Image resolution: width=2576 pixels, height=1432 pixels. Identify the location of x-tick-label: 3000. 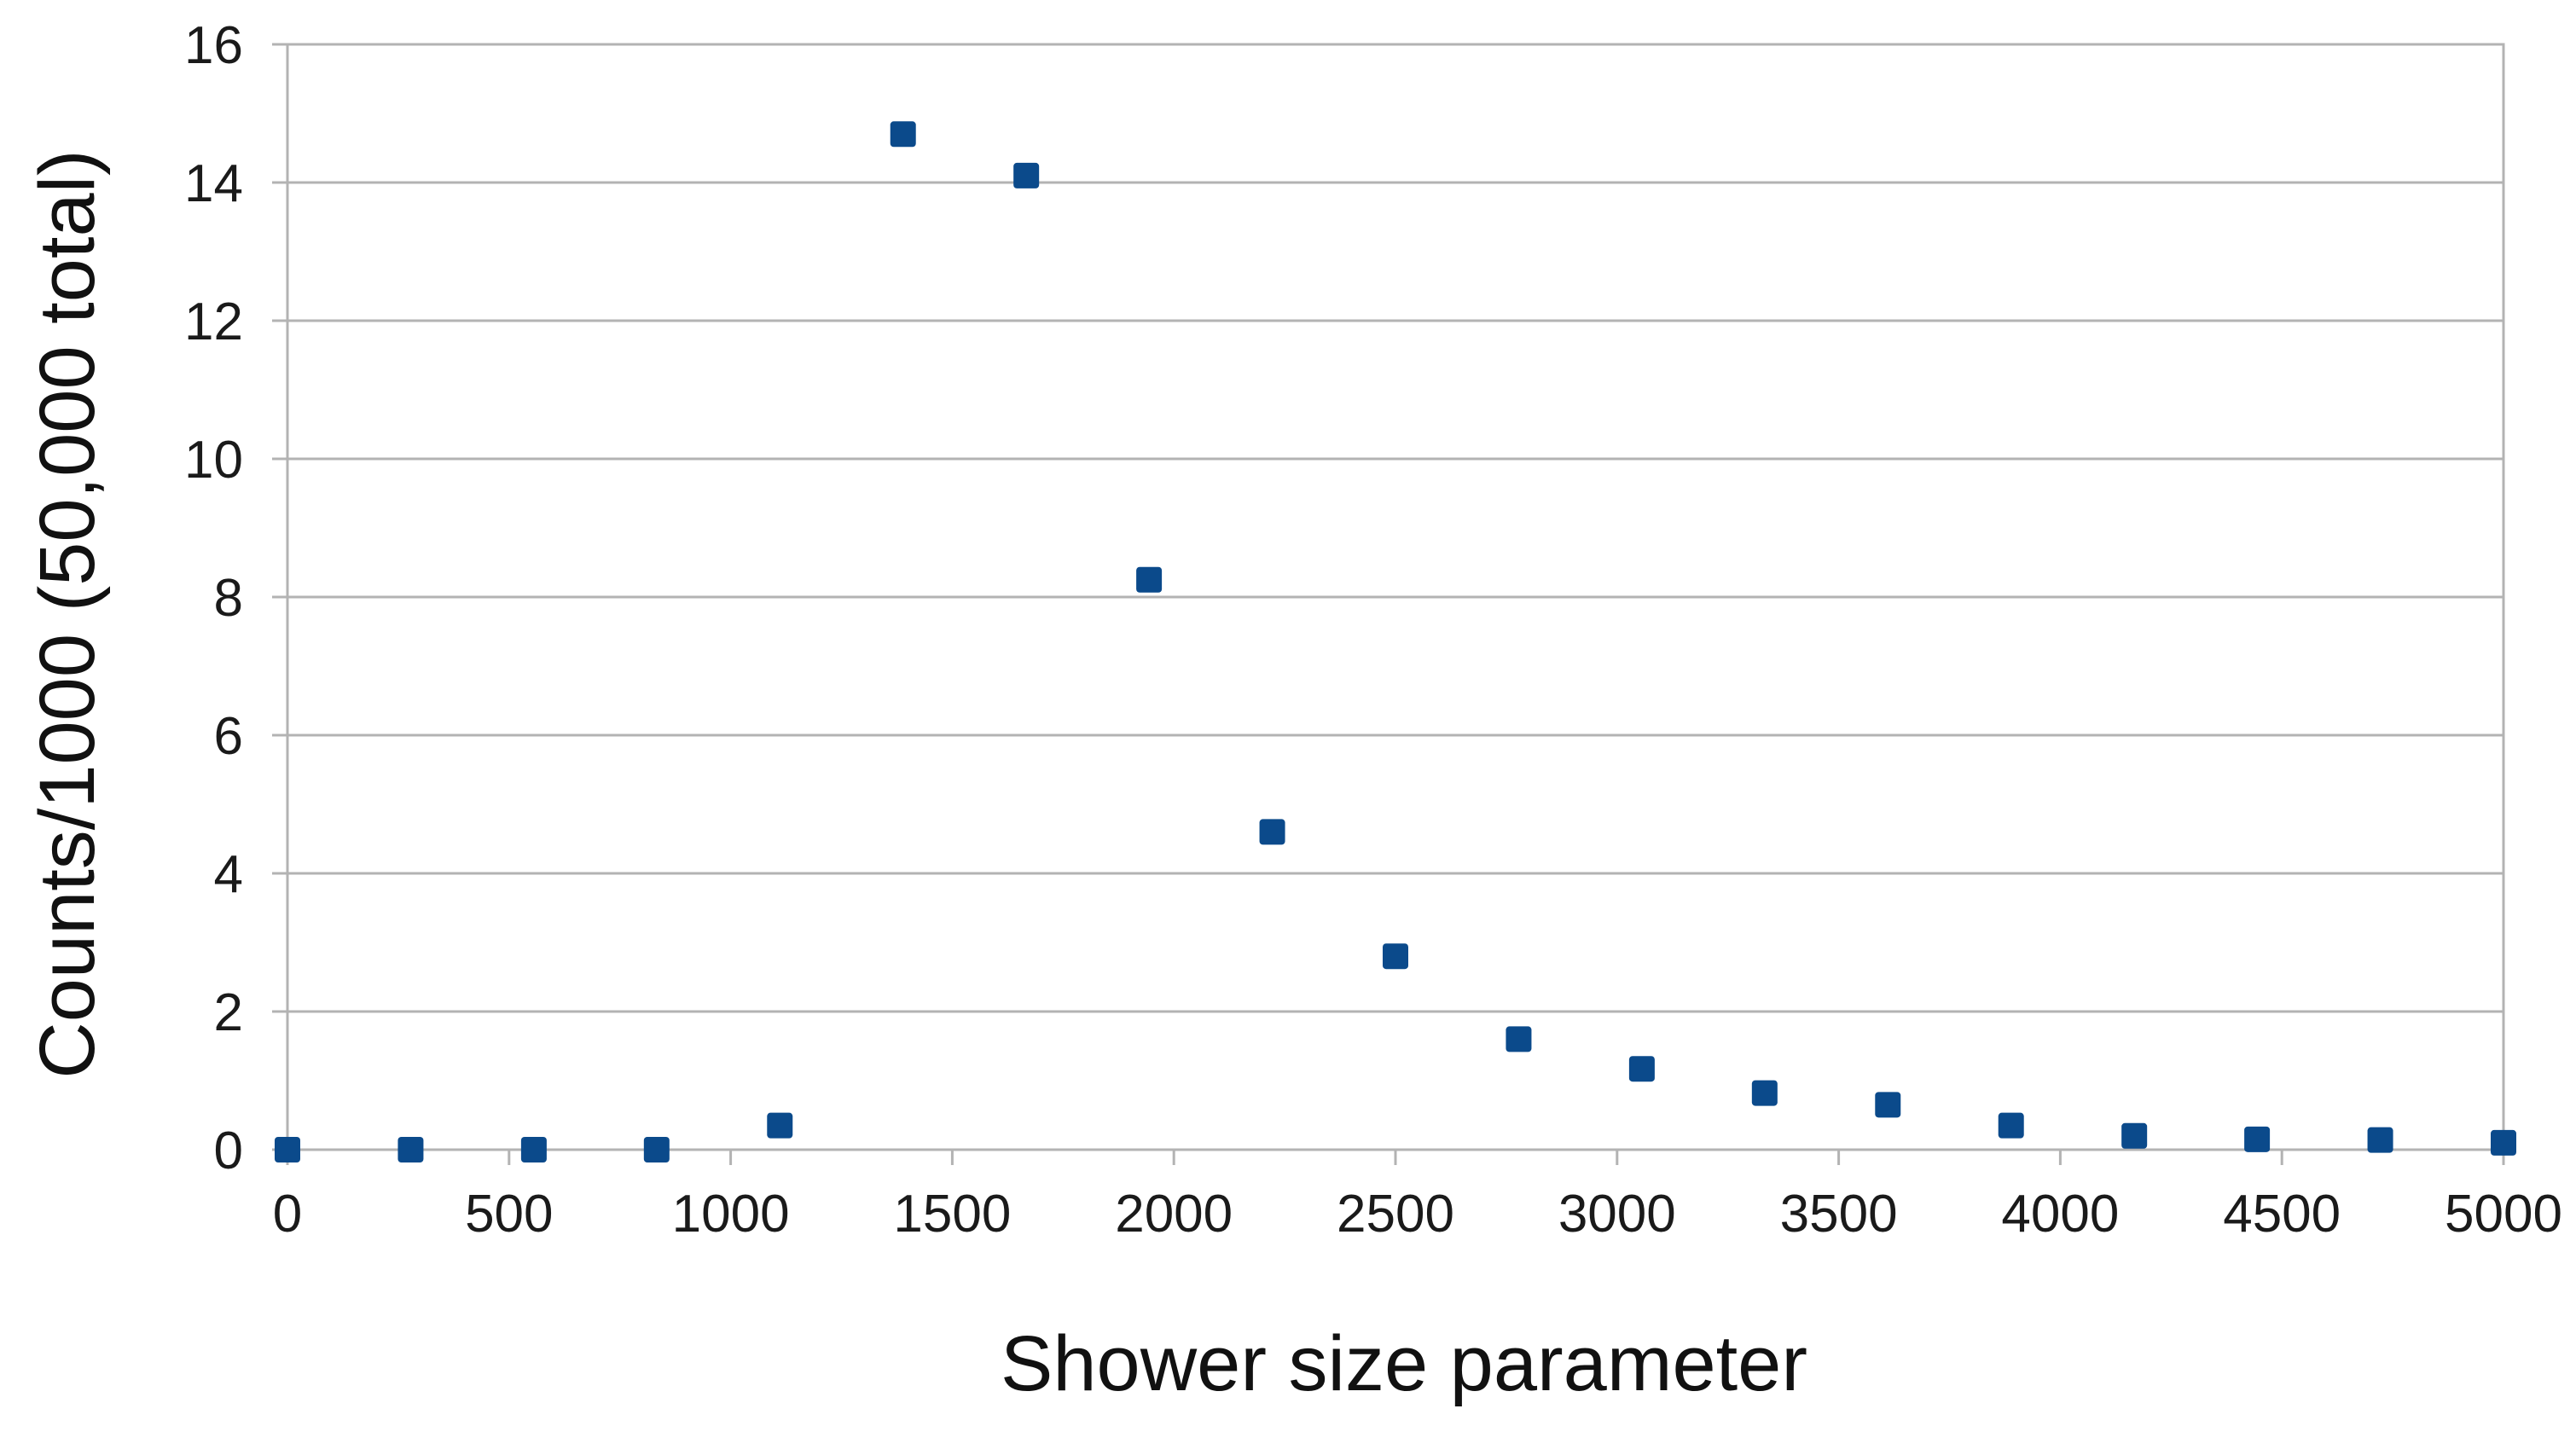
(1617, 1214).